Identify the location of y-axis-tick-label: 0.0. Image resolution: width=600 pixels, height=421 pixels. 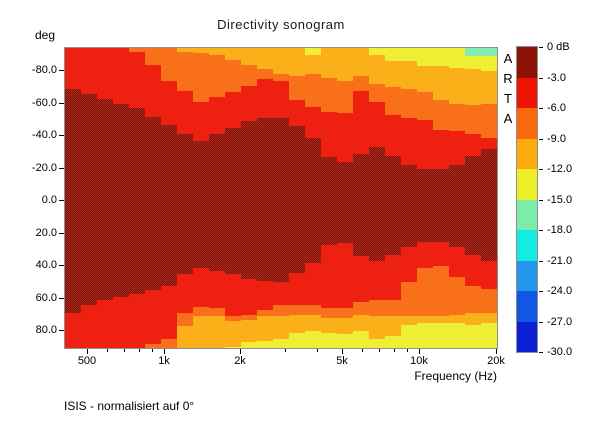
(49, 200).